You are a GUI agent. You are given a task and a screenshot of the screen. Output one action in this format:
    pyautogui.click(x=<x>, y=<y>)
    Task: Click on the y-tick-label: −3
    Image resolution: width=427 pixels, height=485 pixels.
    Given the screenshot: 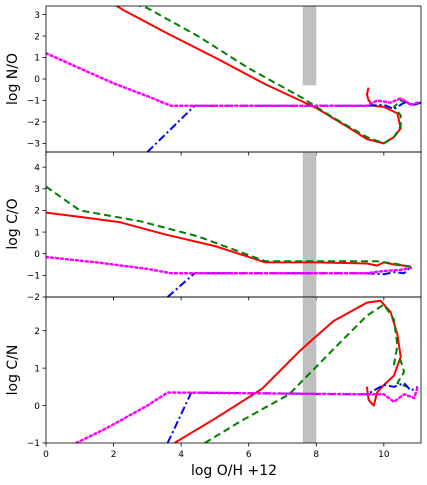 What is the action you would take?
    pyautogui.click(x=33, y=145)
    